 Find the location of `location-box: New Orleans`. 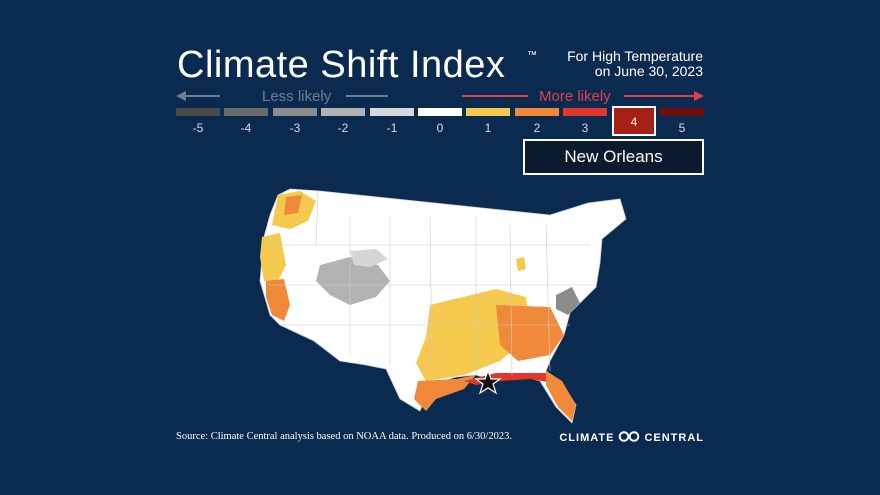

location-box: New Orleans is located at coordinates (613, 157).